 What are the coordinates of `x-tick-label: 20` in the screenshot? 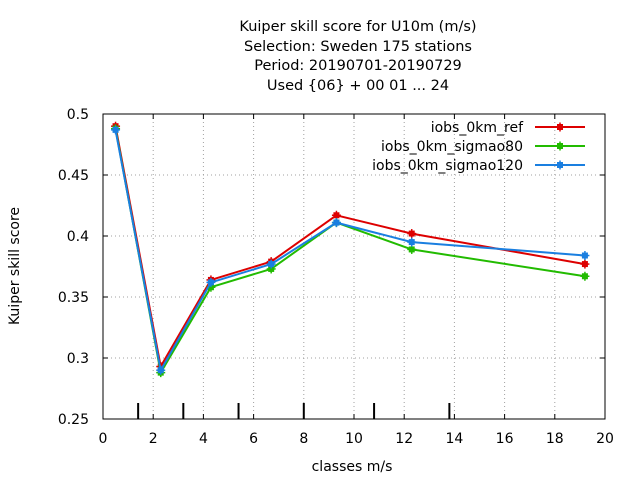 It's located at (605, 439).